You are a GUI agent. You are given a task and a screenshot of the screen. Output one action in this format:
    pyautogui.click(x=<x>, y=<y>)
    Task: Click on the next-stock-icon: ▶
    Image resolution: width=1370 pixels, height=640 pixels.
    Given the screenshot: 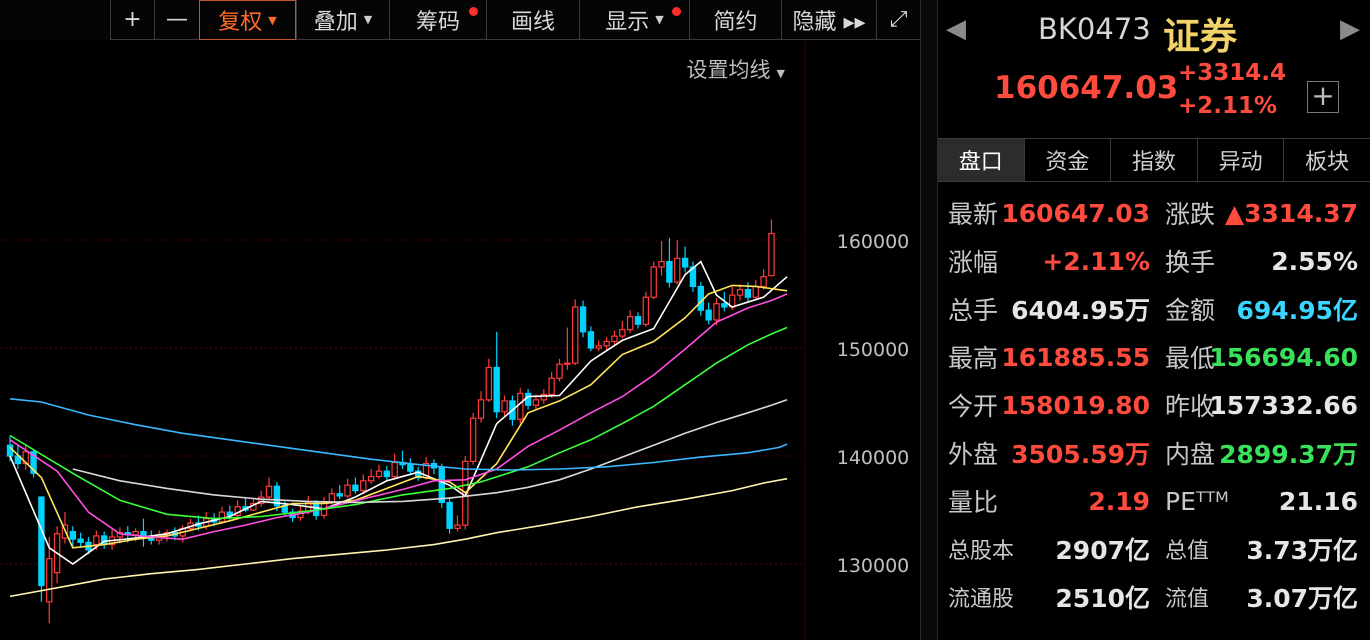 What is the action you would take?
    pyautogui.click(x=1350, y=29)
    